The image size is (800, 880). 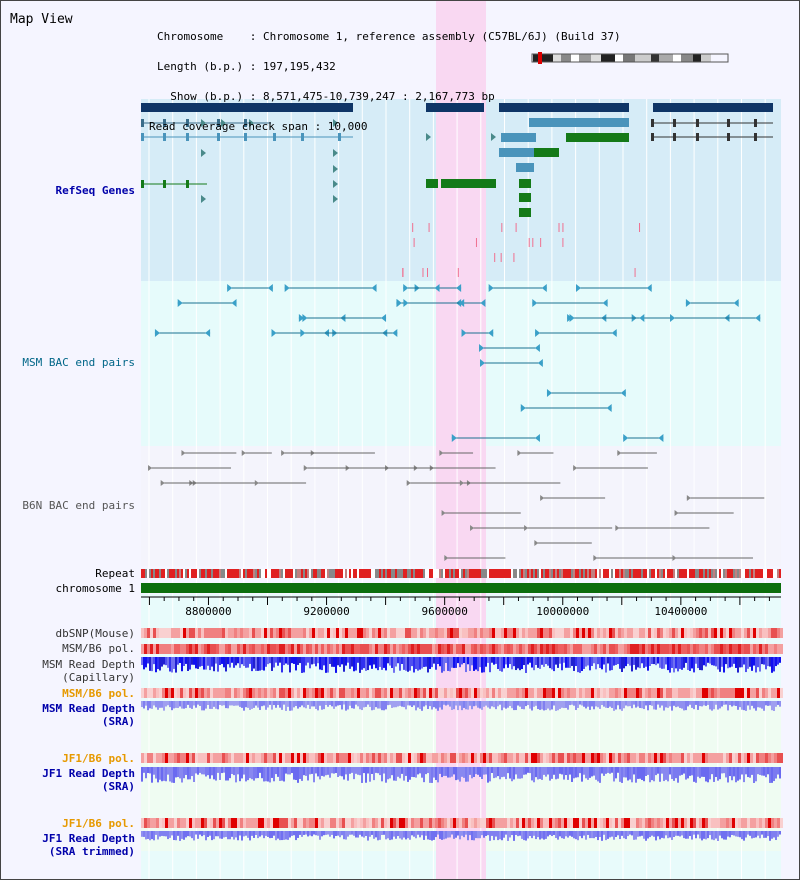 What do you see at coordinates (95, 190) in the screenshot?
I see `track-label-refseq: RefSeq Genes` at bounding box center [95, 190].